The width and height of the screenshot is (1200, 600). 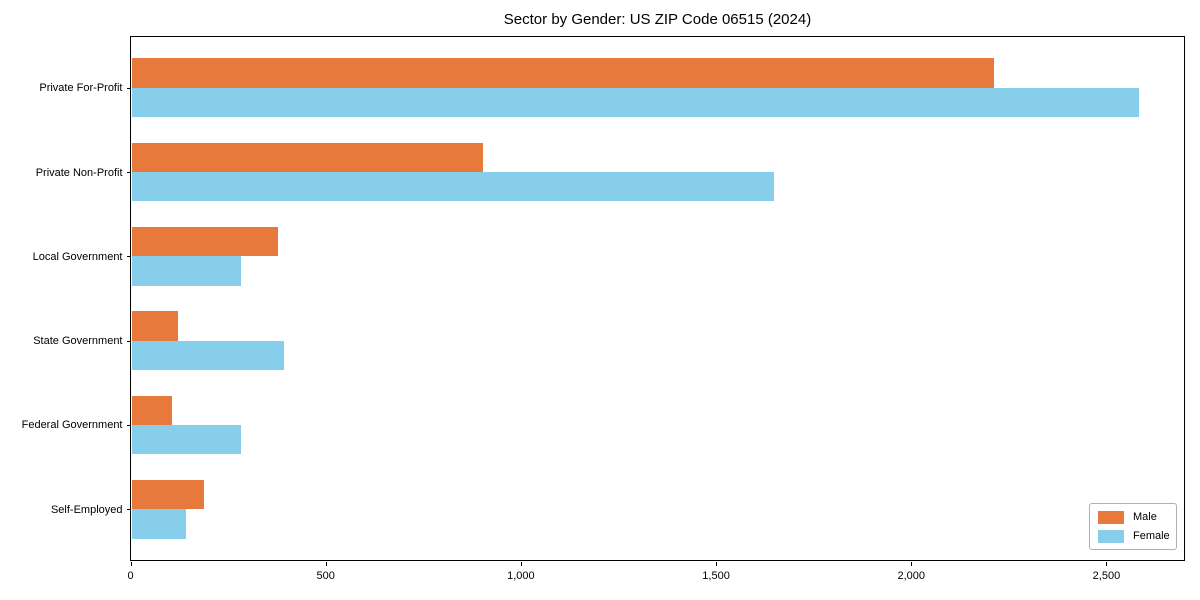 I want to click on bar-female-local-government, so click(x=186, y=271).